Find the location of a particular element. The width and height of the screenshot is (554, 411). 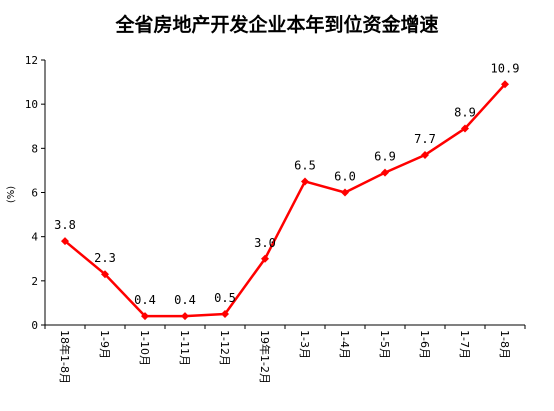

y-tick-label: 6 is located at coordinates (34, 193).